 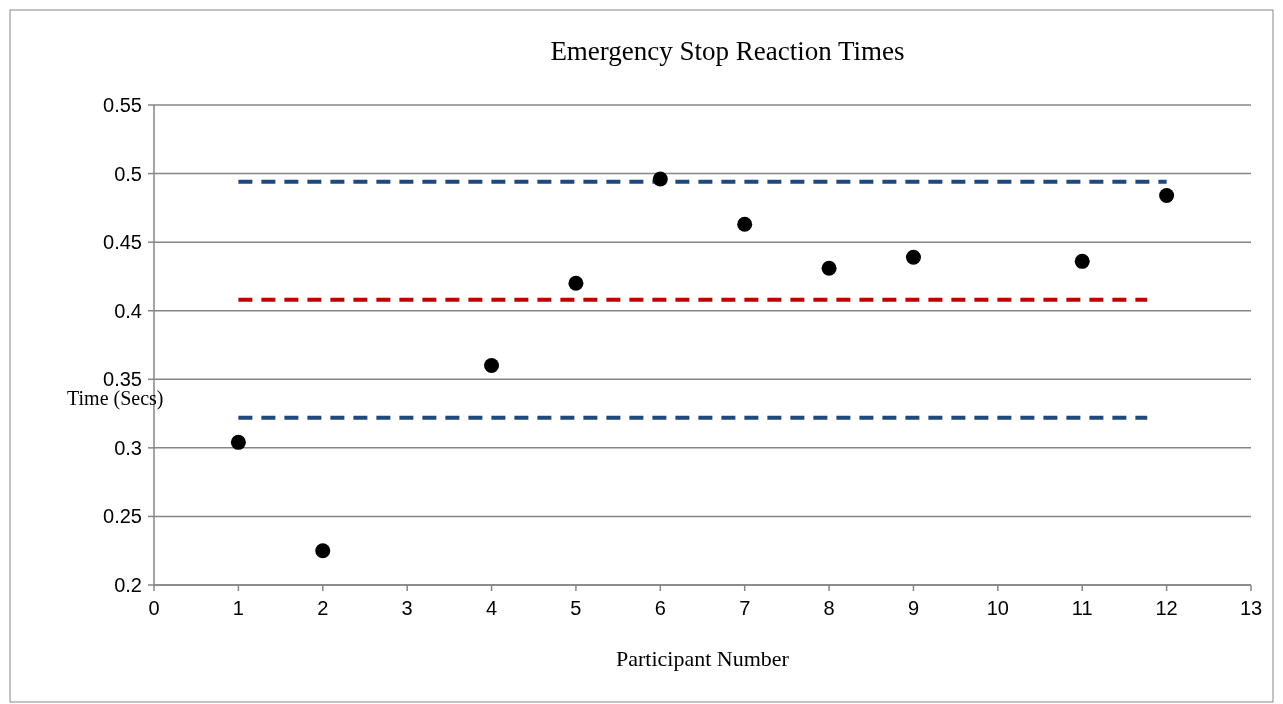 I want to click on x-tick-label: 8, so click(x=829, y=608).